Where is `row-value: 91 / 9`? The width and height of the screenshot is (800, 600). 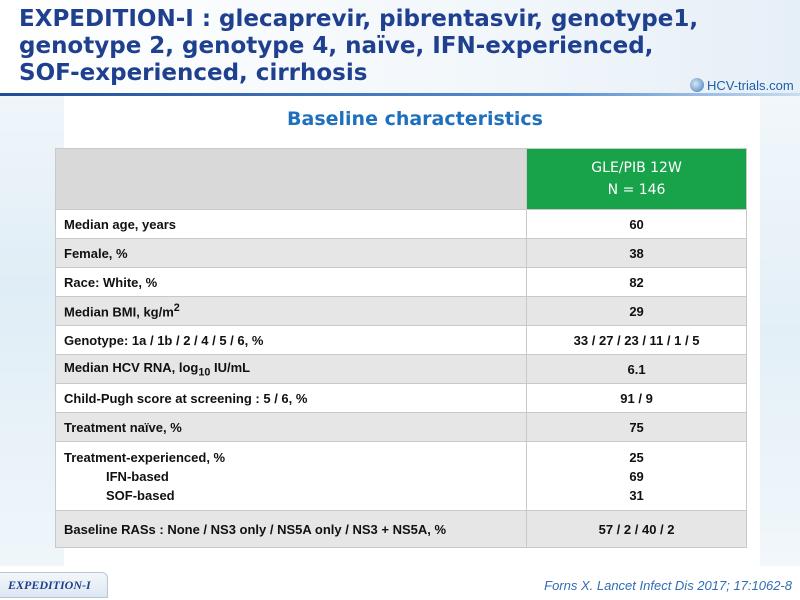 row-value: 91 / 9 is located at coordinates (636, 398).